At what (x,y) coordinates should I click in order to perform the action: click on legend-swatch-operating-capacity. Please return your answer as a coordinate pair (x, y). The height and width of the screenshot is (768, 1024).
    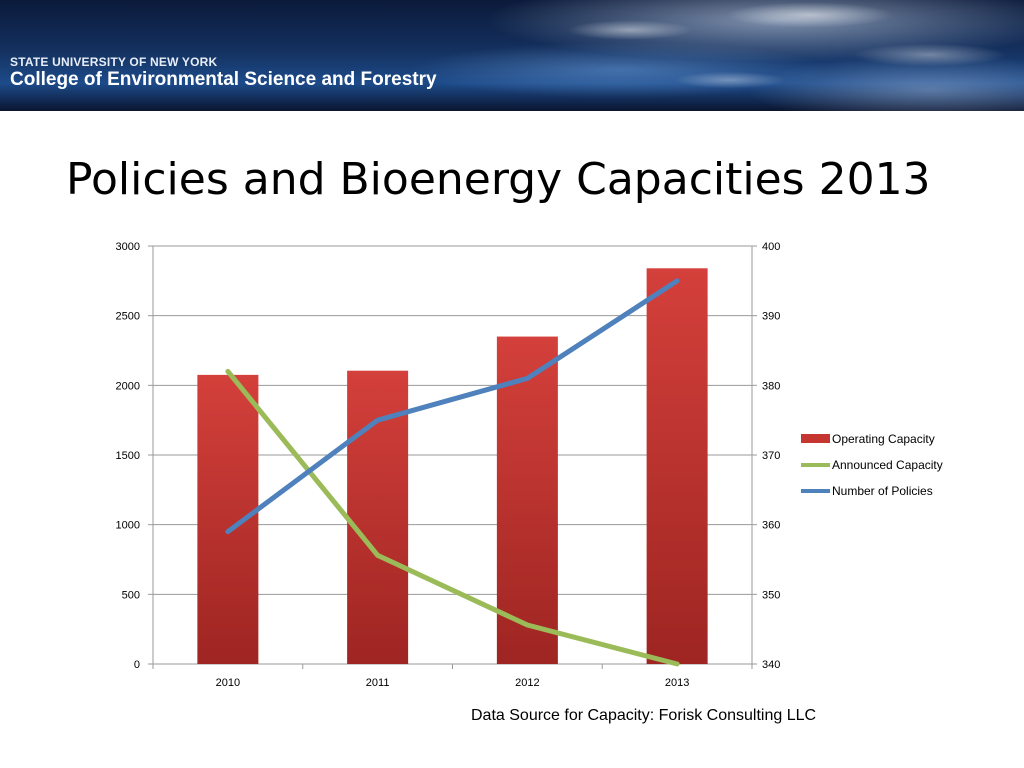
    Looking at the image, I should click on (815, 438).